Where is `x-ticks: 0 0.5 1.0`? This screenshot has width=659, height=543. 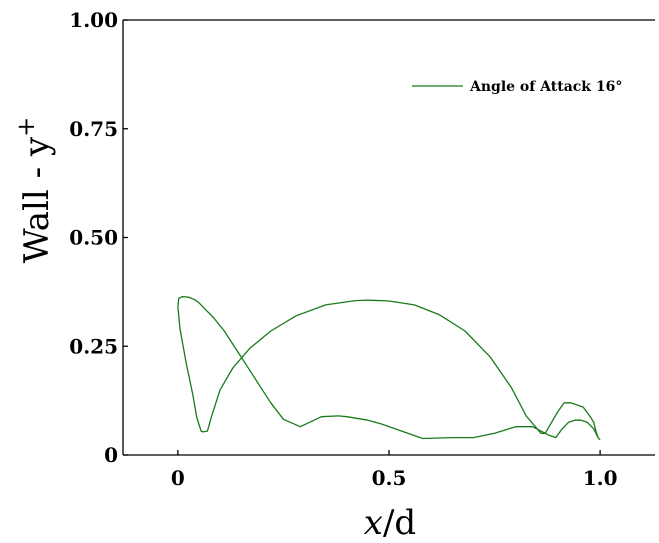 x-ticks: 0 0.5 1.0 is located at coordinates (394, 470).